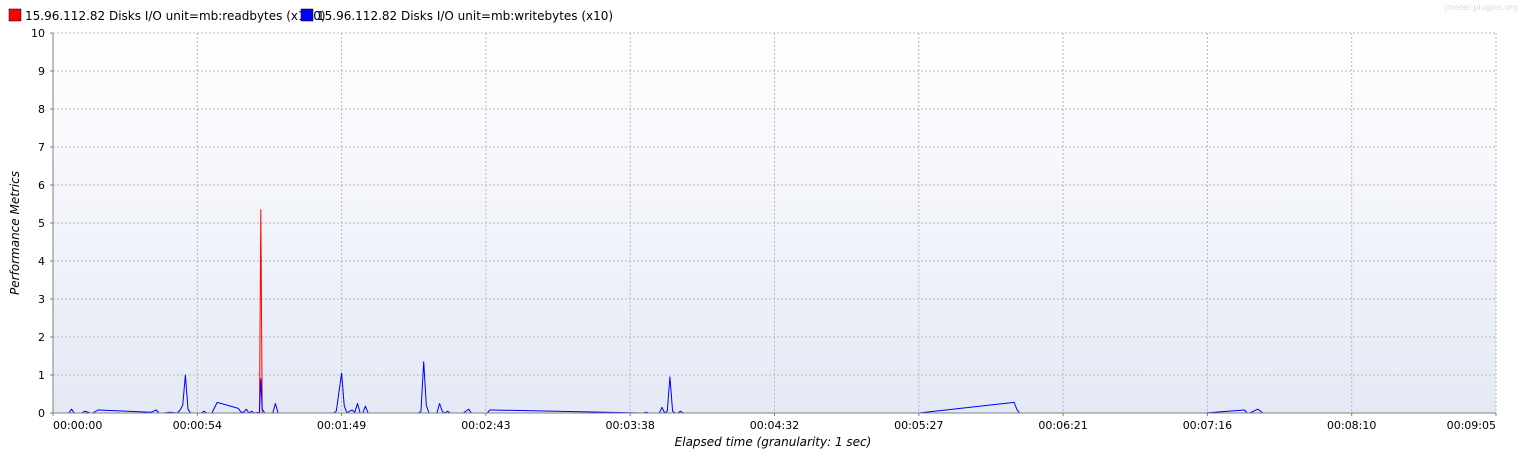 The width and height of the screenshot is (1524, 458). I want to click on y-tick-label: 0, so click(41, 413).